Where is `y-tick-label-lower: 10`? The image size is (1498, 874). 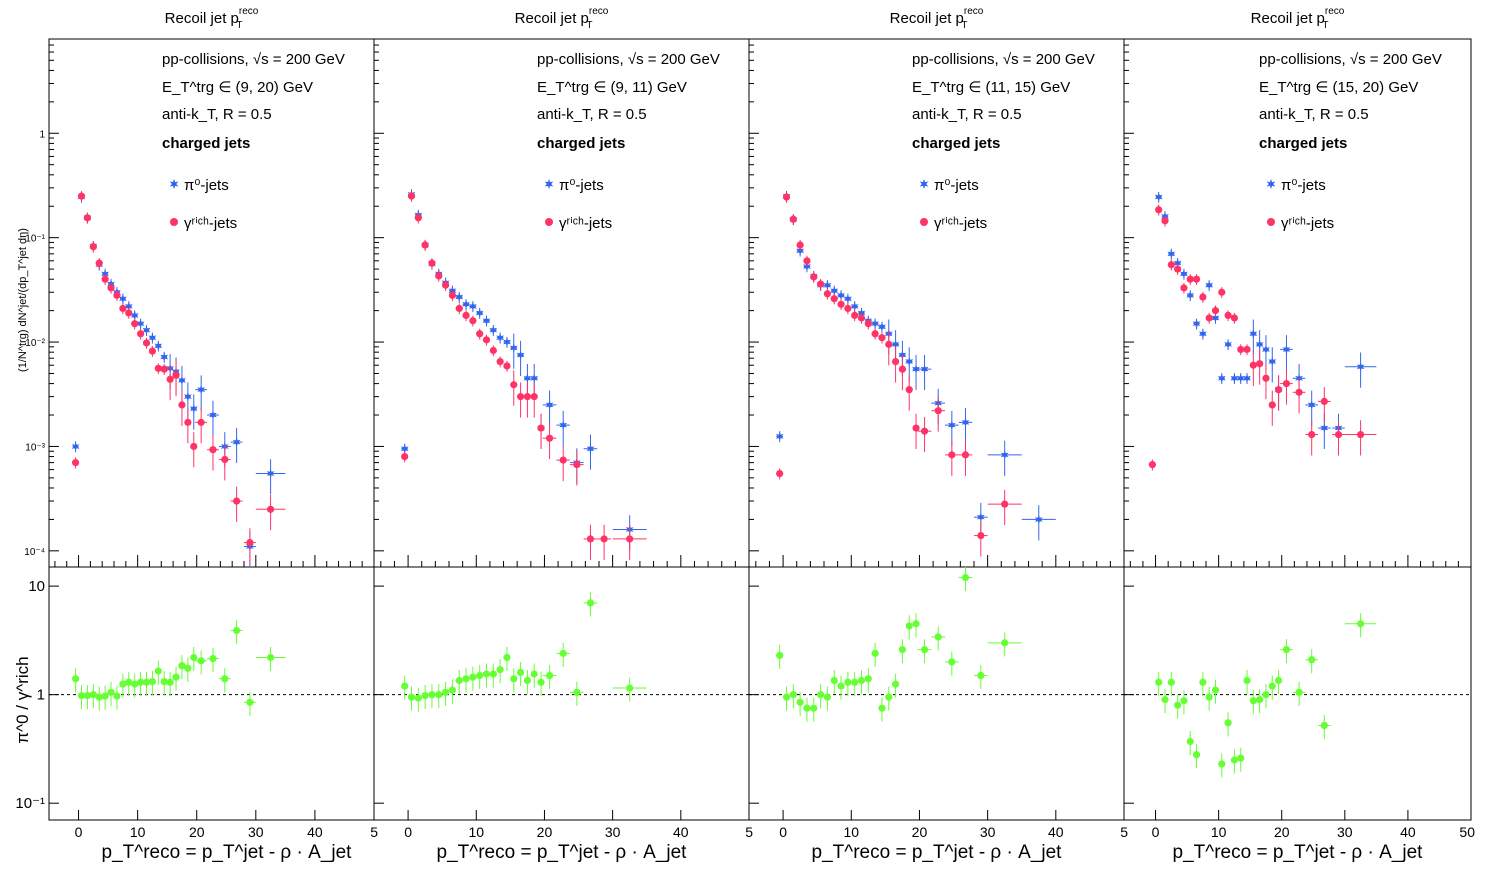 y-tick-label-lower: 10 is located at coordinates (36, 586).